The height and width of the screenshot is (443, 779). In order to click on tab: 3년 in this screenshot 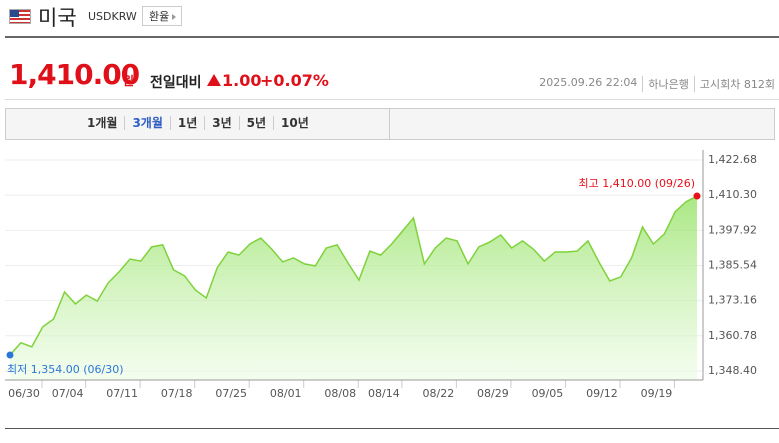, I will do `click(221, 123)`.